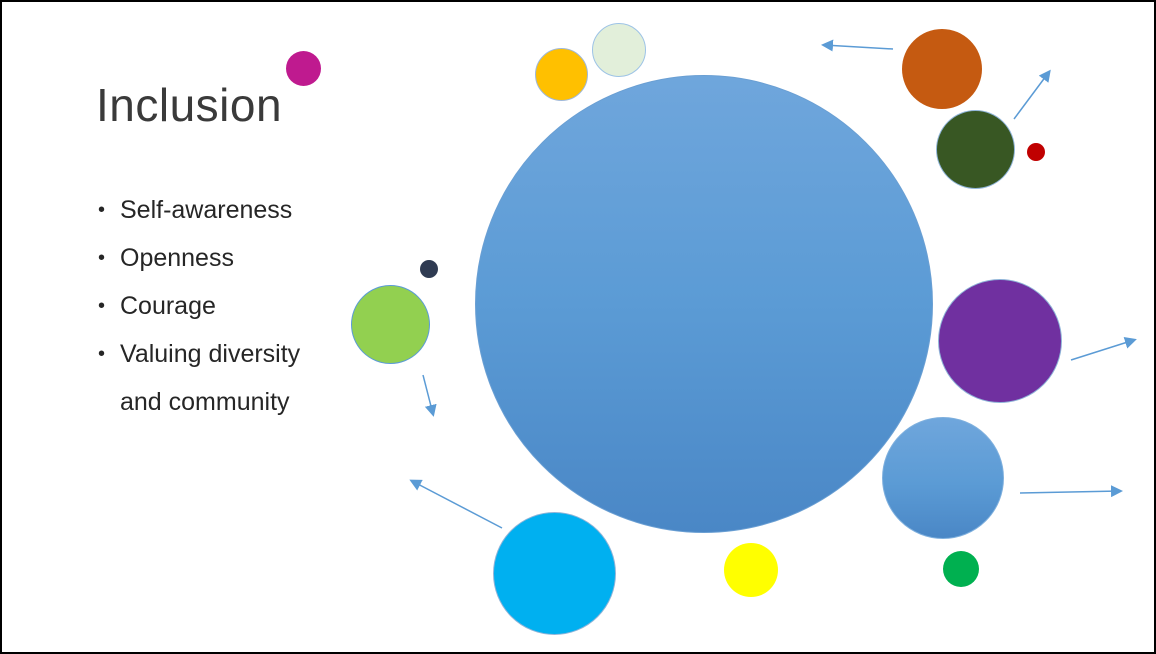 Image resolution: width=1156 pixels, height=654 pixels. What do you see at coordinates (238, 258) in the screenshot?
I see `bullet-item: • Openness` at bounding box center [238, 258].